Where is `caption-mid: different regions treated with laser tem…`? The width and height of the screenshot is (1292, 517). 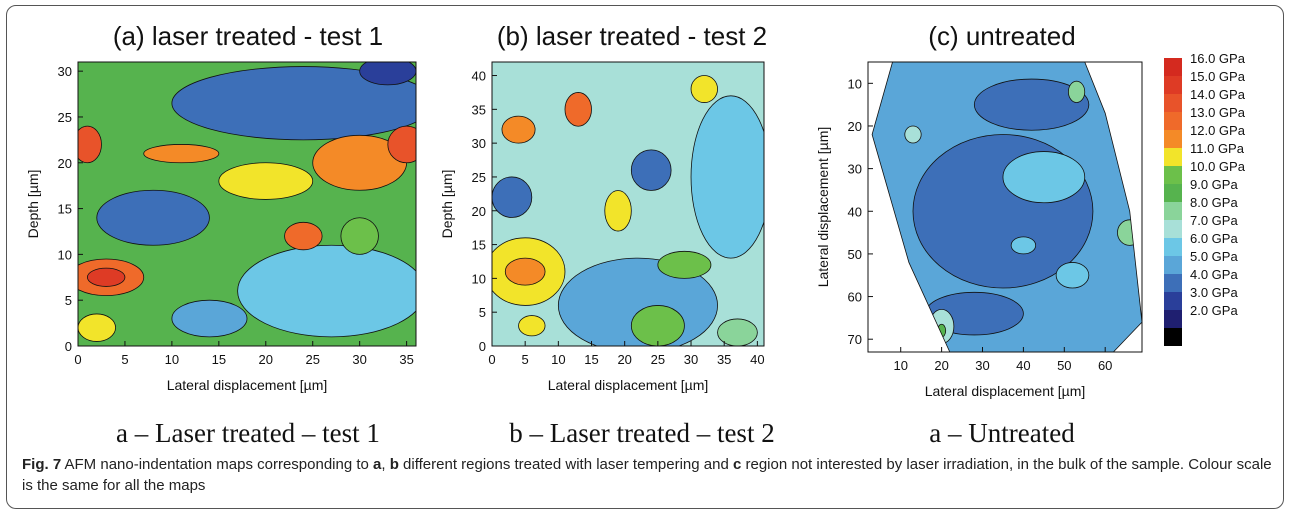 caption-mid: different regions treated with laser tem… is located at coordinates (565, 464).